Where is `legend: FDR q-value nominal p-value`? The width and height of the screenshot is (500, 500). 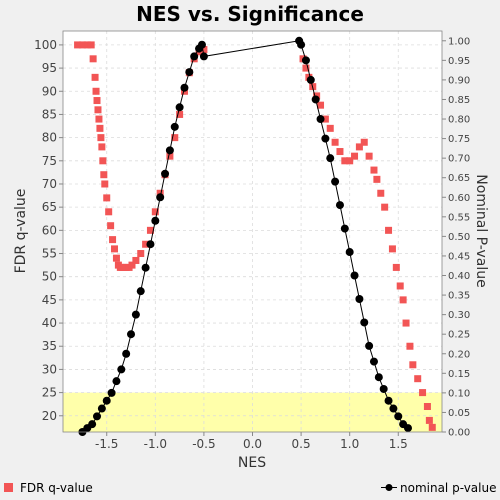 legend: FDR q-value nominal p-value is located at coordinates (250, 488).